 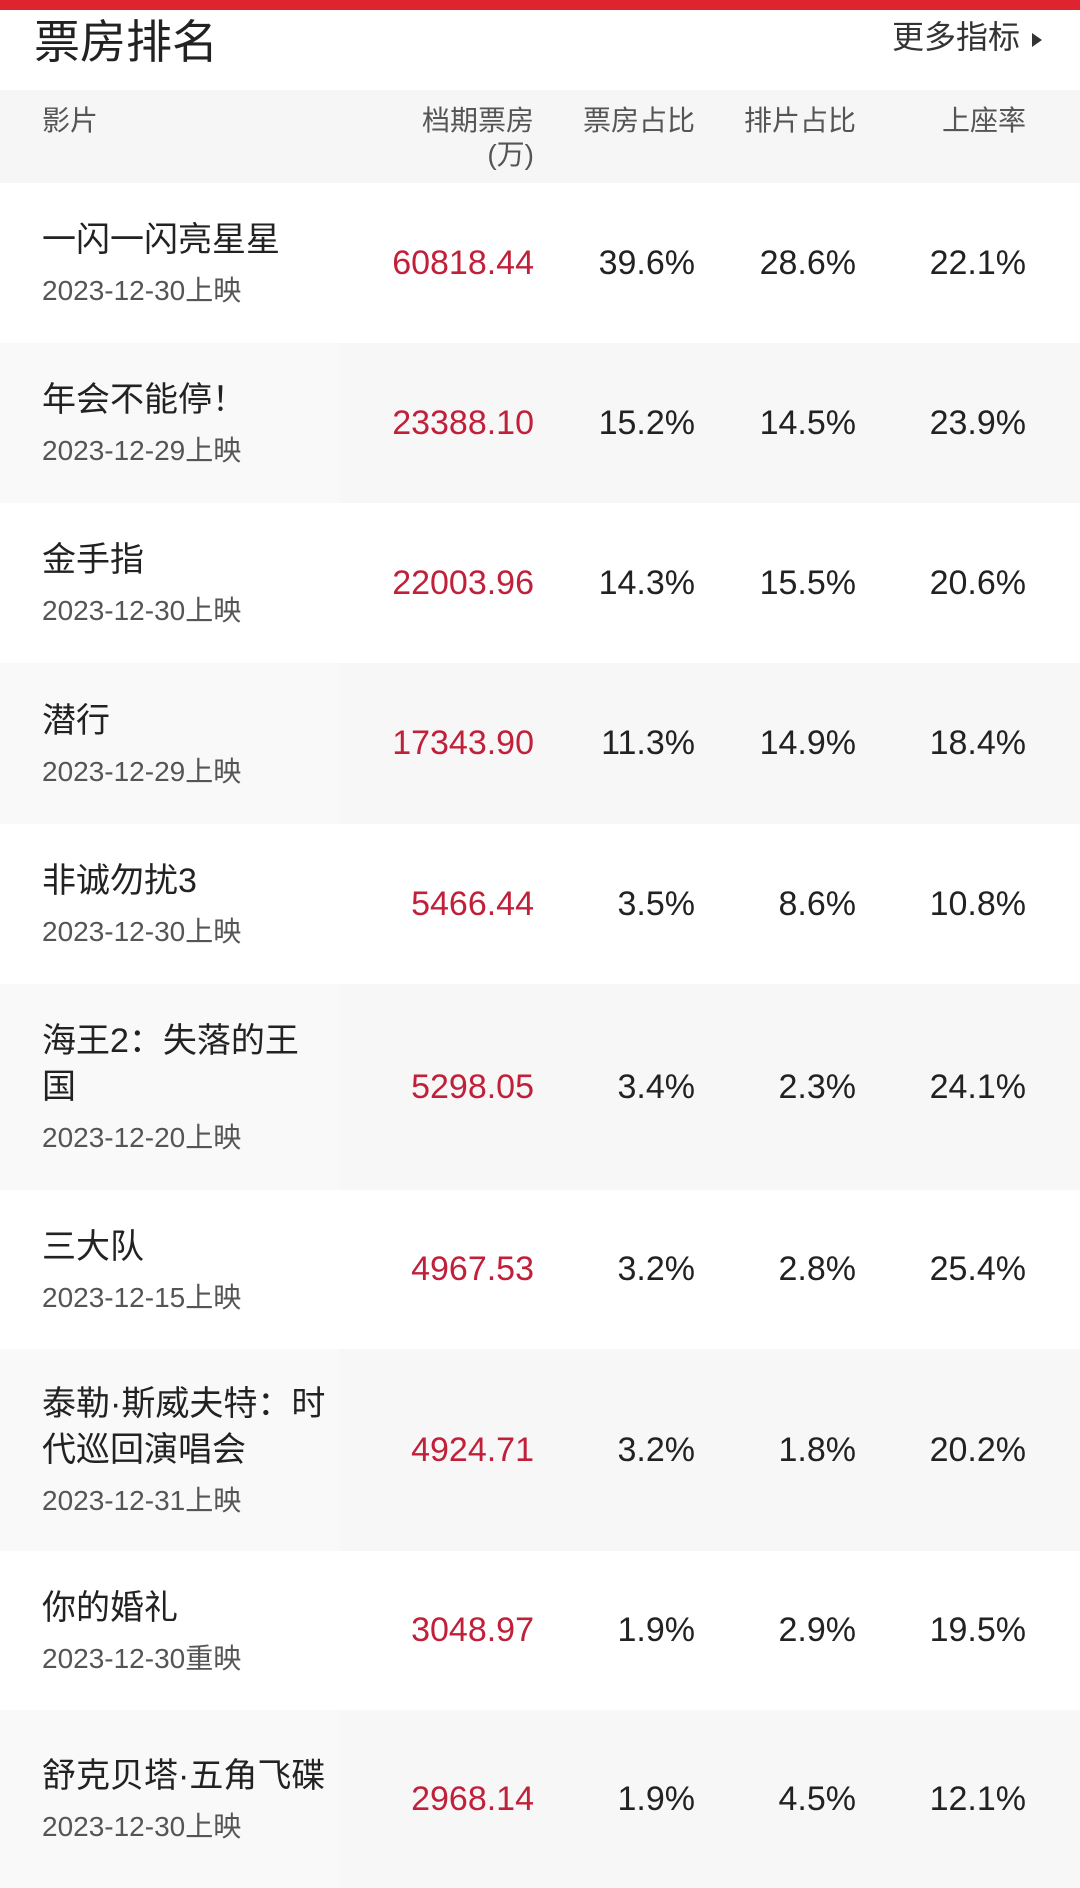 What do you see at coordinates (776, 1269) in the screenshot?
I see `screening-share: 2.8%` at bounding box center [776, 1269].